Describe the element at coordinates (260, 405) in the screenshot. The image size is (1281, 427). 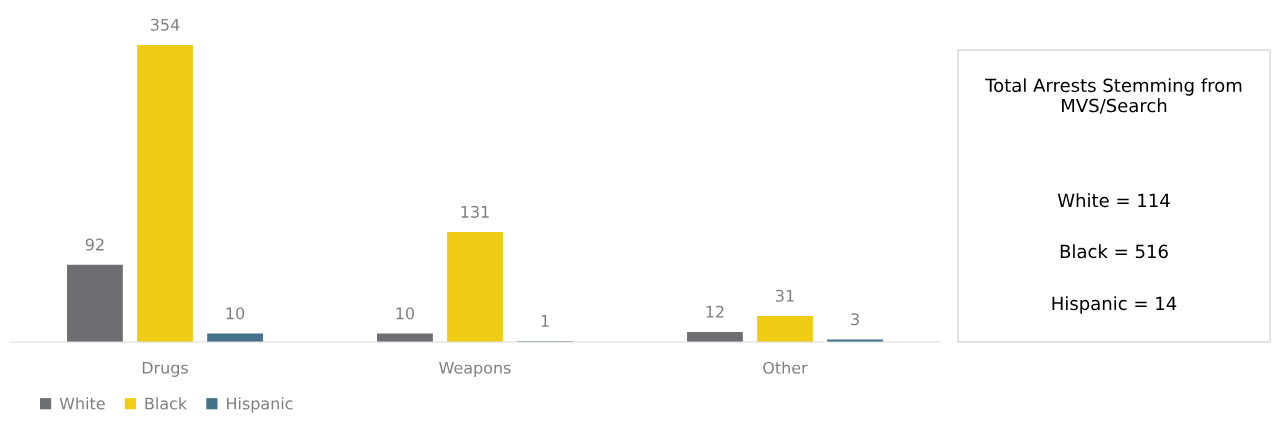
I see `legend-label: Hispanic` at that location.